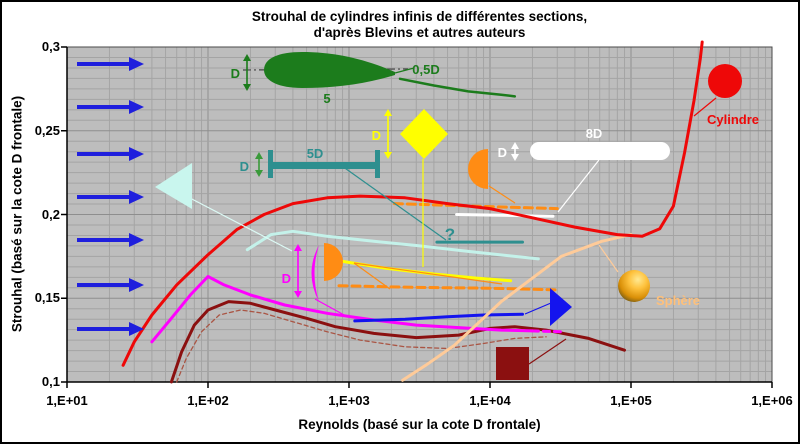  What do you see at coordinates (725, 81) in the screenshot?
I see `circle-cylindre-shape` at bounding box center [725, 81].